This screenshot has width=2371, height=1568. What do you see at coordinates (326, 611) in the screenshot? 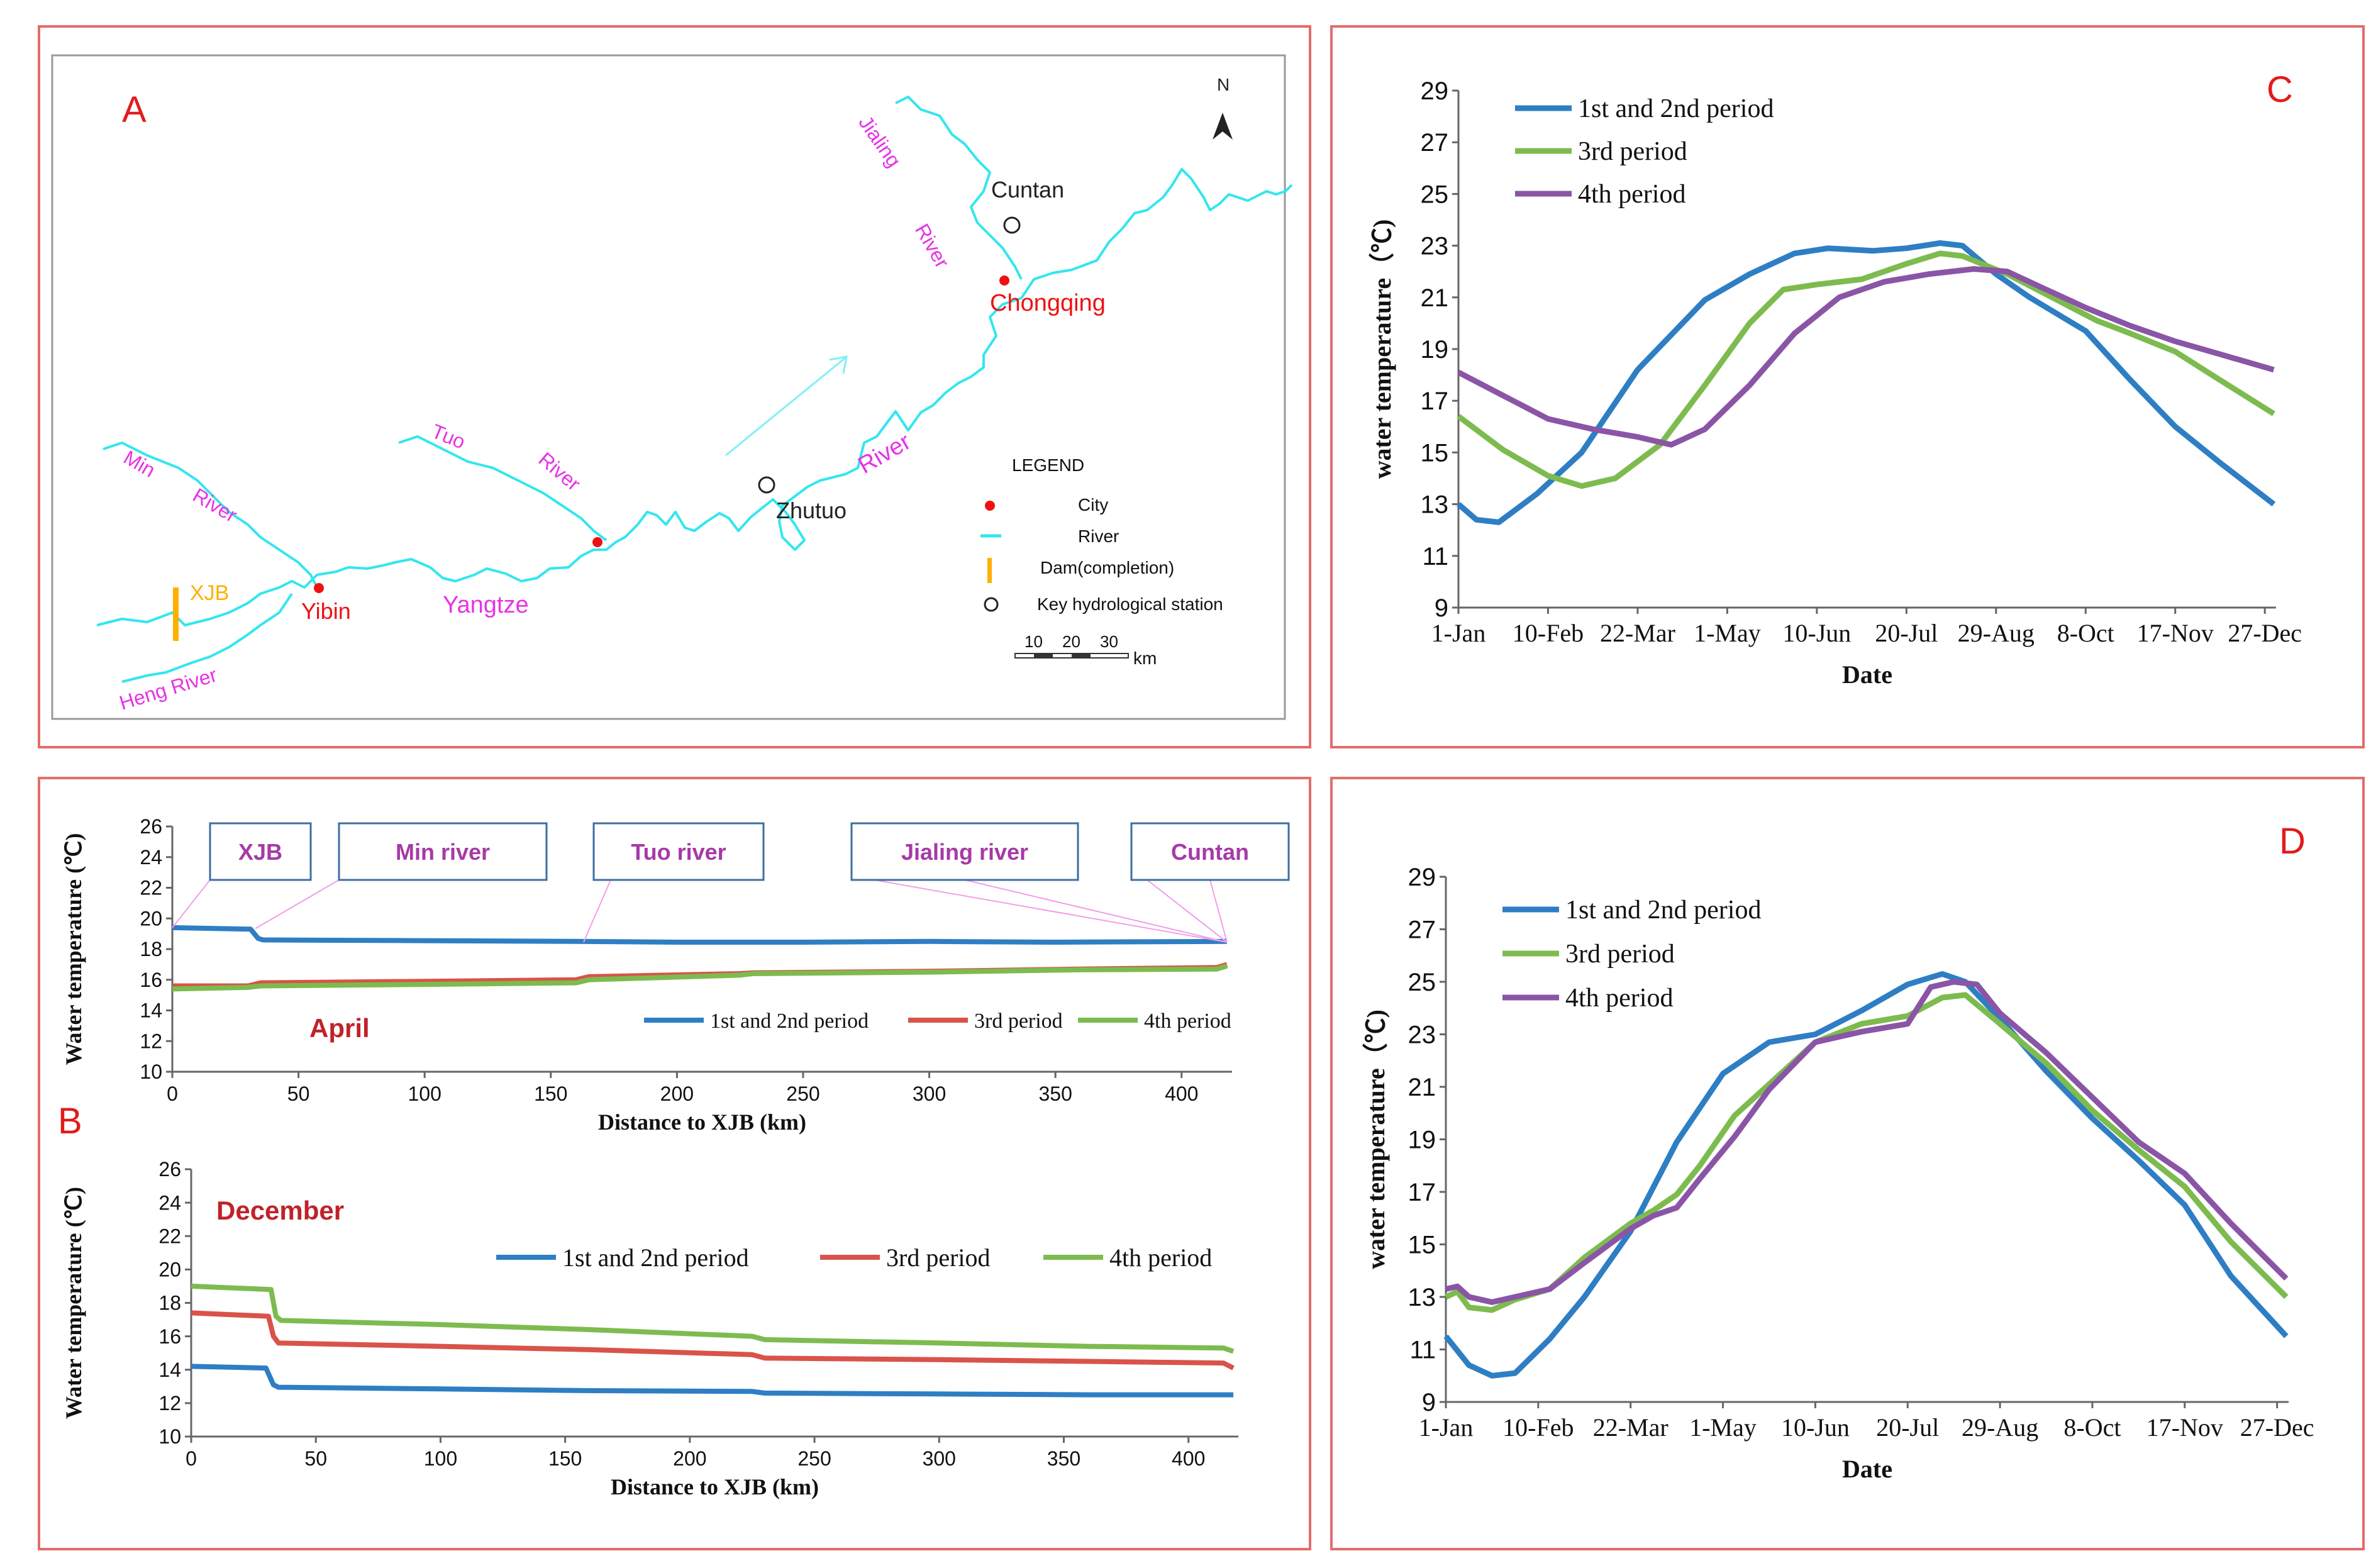
I see `yibin-label: Yibin` at bounding box center [326, 611].